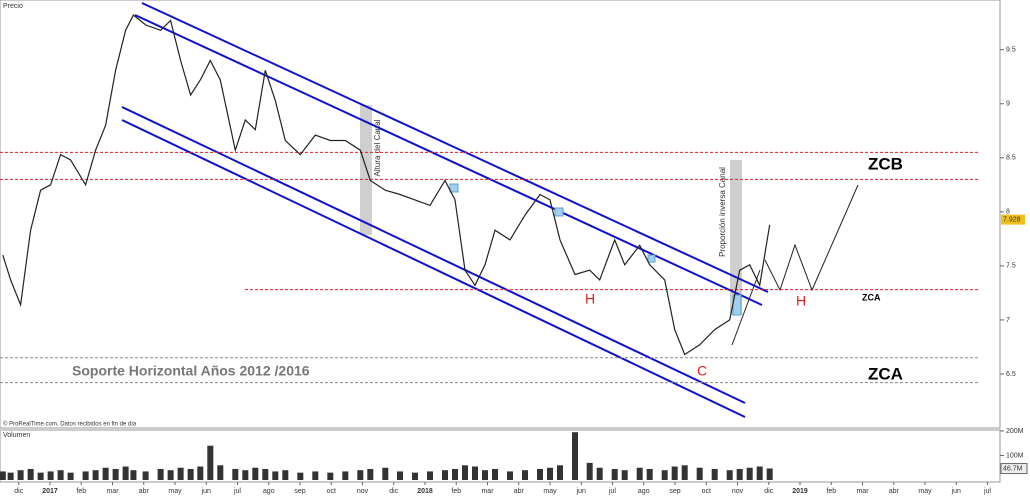 The width and height of the screenshot is (1030, 502). I want to click on volume-pane, so click(500, 456).